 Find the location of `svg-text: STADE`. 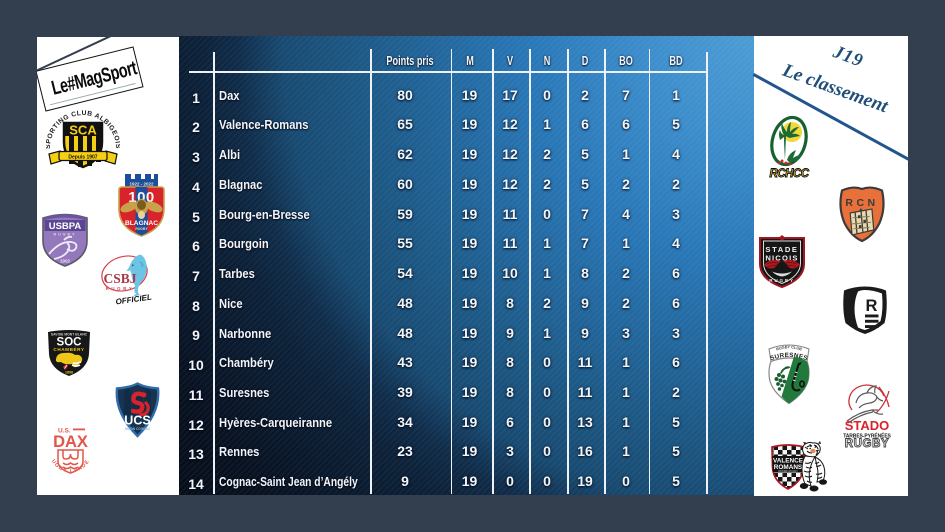

svg-text: STADE is located at coordinates (781, 249).